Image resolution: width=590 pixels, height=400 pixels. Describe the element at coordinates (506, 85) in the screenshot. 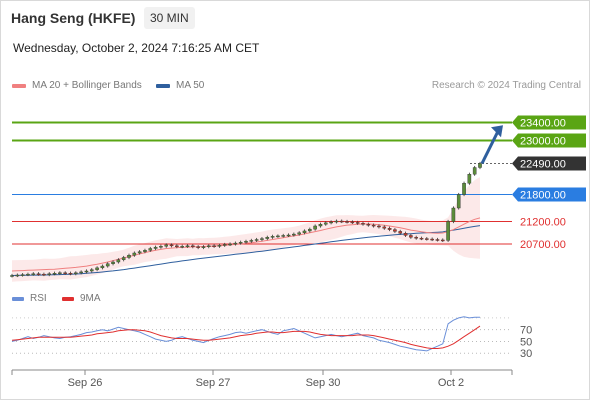

I see `credit-text: Research © 2024 Trading Central` at that location.